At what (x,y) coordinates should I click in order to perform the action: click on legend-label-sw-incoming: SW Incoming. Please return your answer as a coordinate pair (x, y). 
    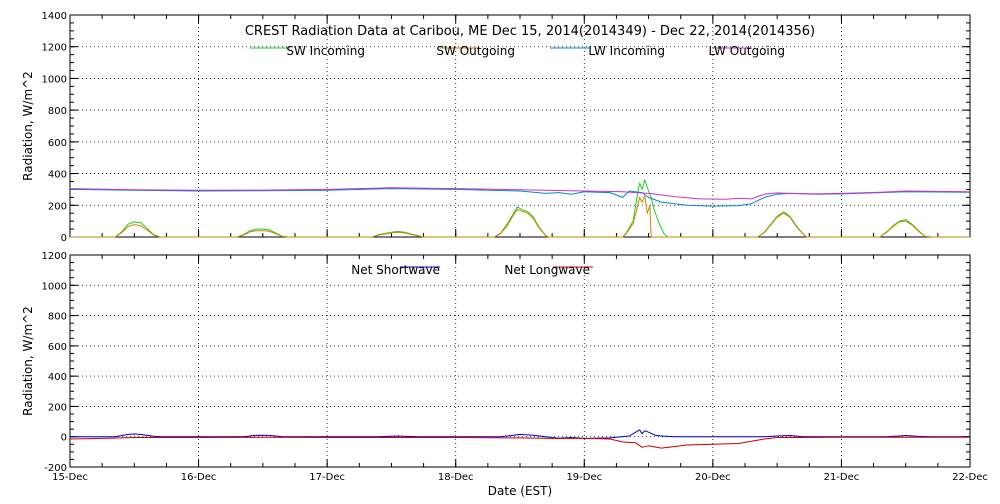
    Looking at the image, I should click on (325, 51).